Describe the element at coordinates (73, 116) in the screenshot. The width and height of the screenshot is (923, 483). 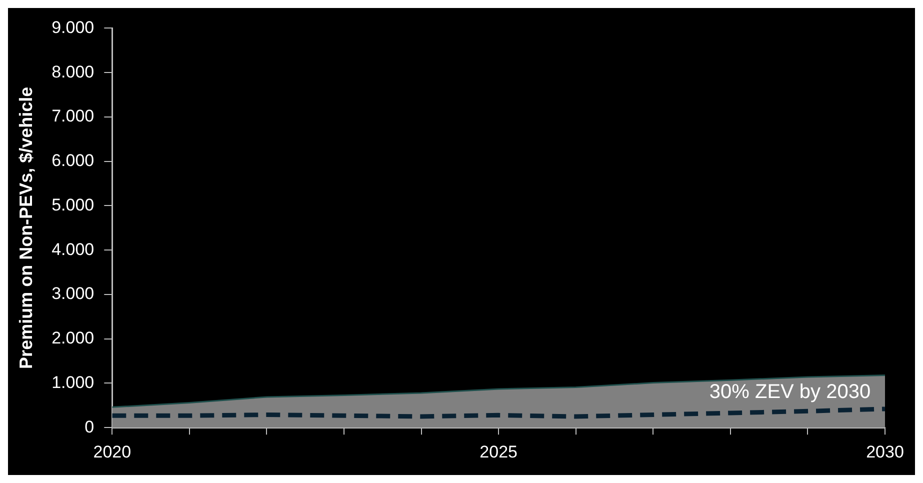
I see `y-tick-label: 7.000` at that location.